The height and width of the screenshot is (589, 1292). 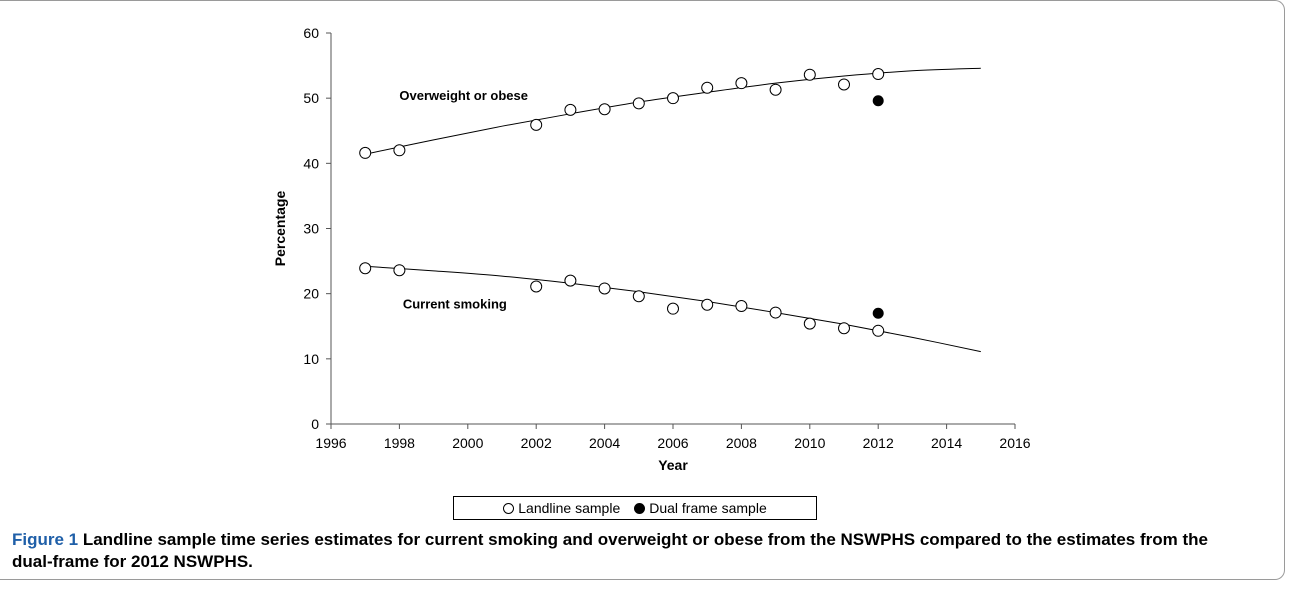 What do you see at coordinates (463, 95) in the screenshot?
I see `annotation-label: Overweight or obese` at bounding box center [463, 95].